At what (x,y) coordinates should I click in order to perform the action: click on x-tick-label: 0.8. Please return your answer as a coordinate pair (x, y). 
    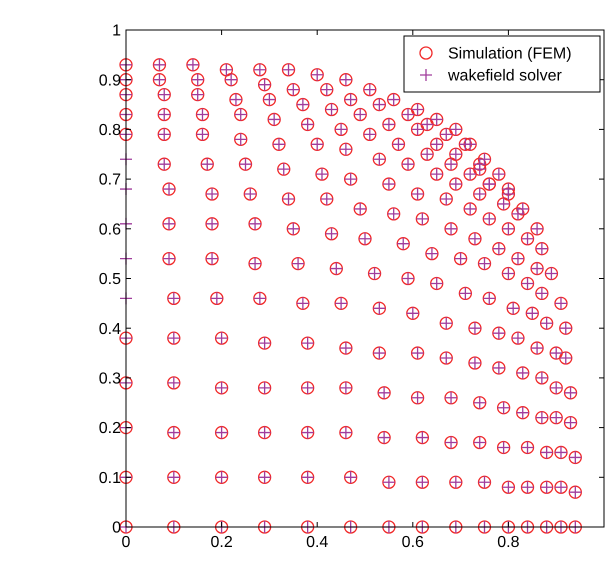
    Looking at the image, I should click on (508, 542).